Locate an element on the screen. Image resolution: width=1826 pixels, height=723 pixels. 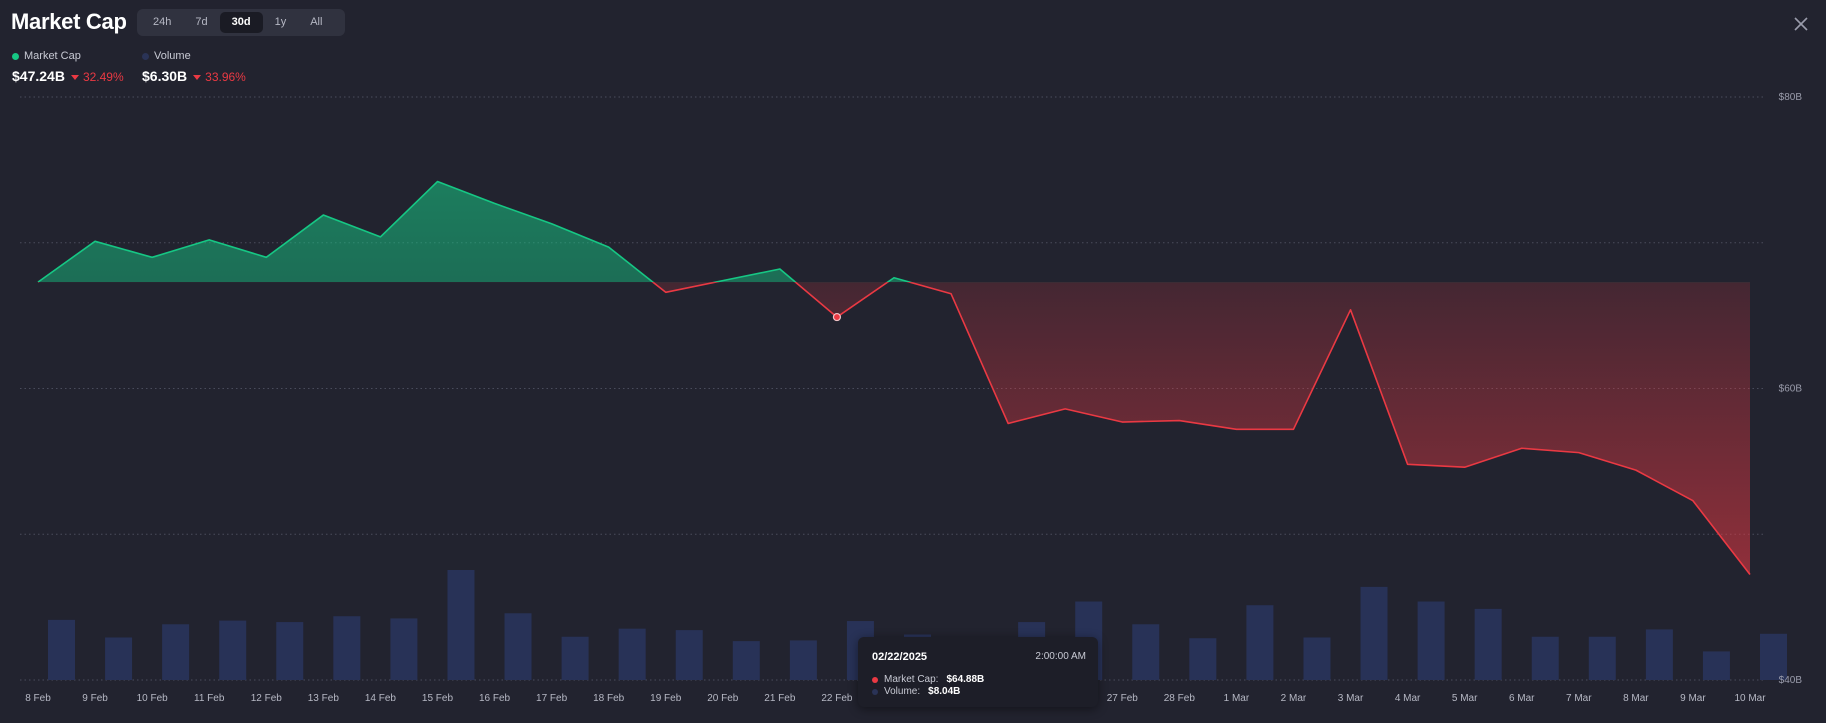
x-tick-label: 18 Feb is located at coordinates (609, 698).